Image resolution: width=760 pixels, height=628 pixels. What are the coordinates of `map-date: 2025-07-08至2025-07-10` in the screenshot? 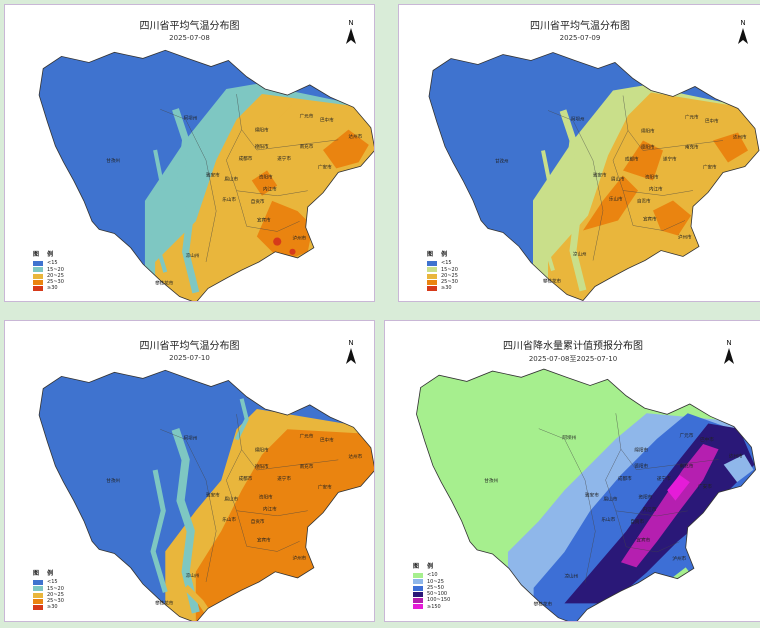 It's located at (573, 359).